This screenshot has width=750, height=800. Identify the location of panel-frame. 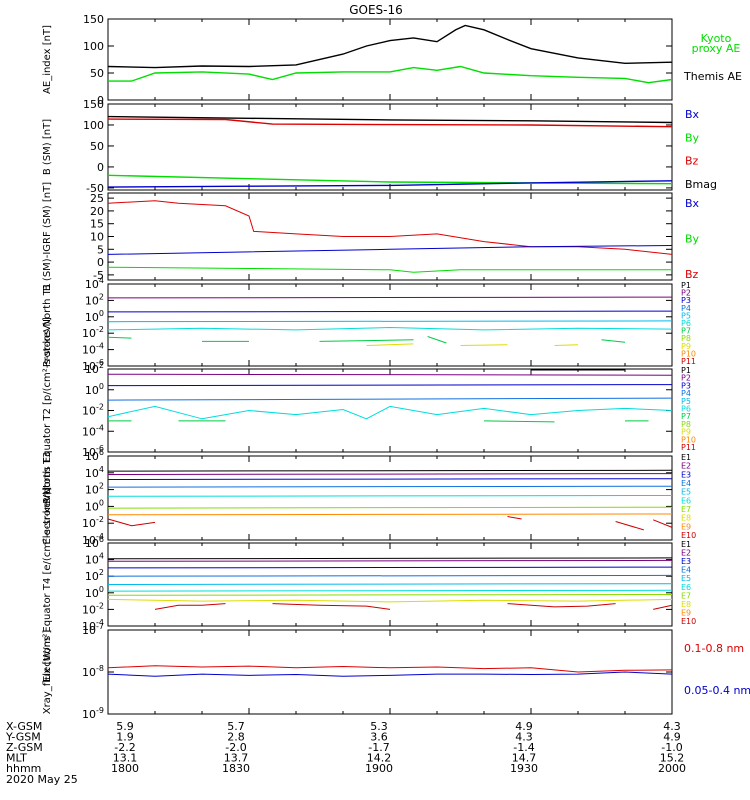
(390, 325).